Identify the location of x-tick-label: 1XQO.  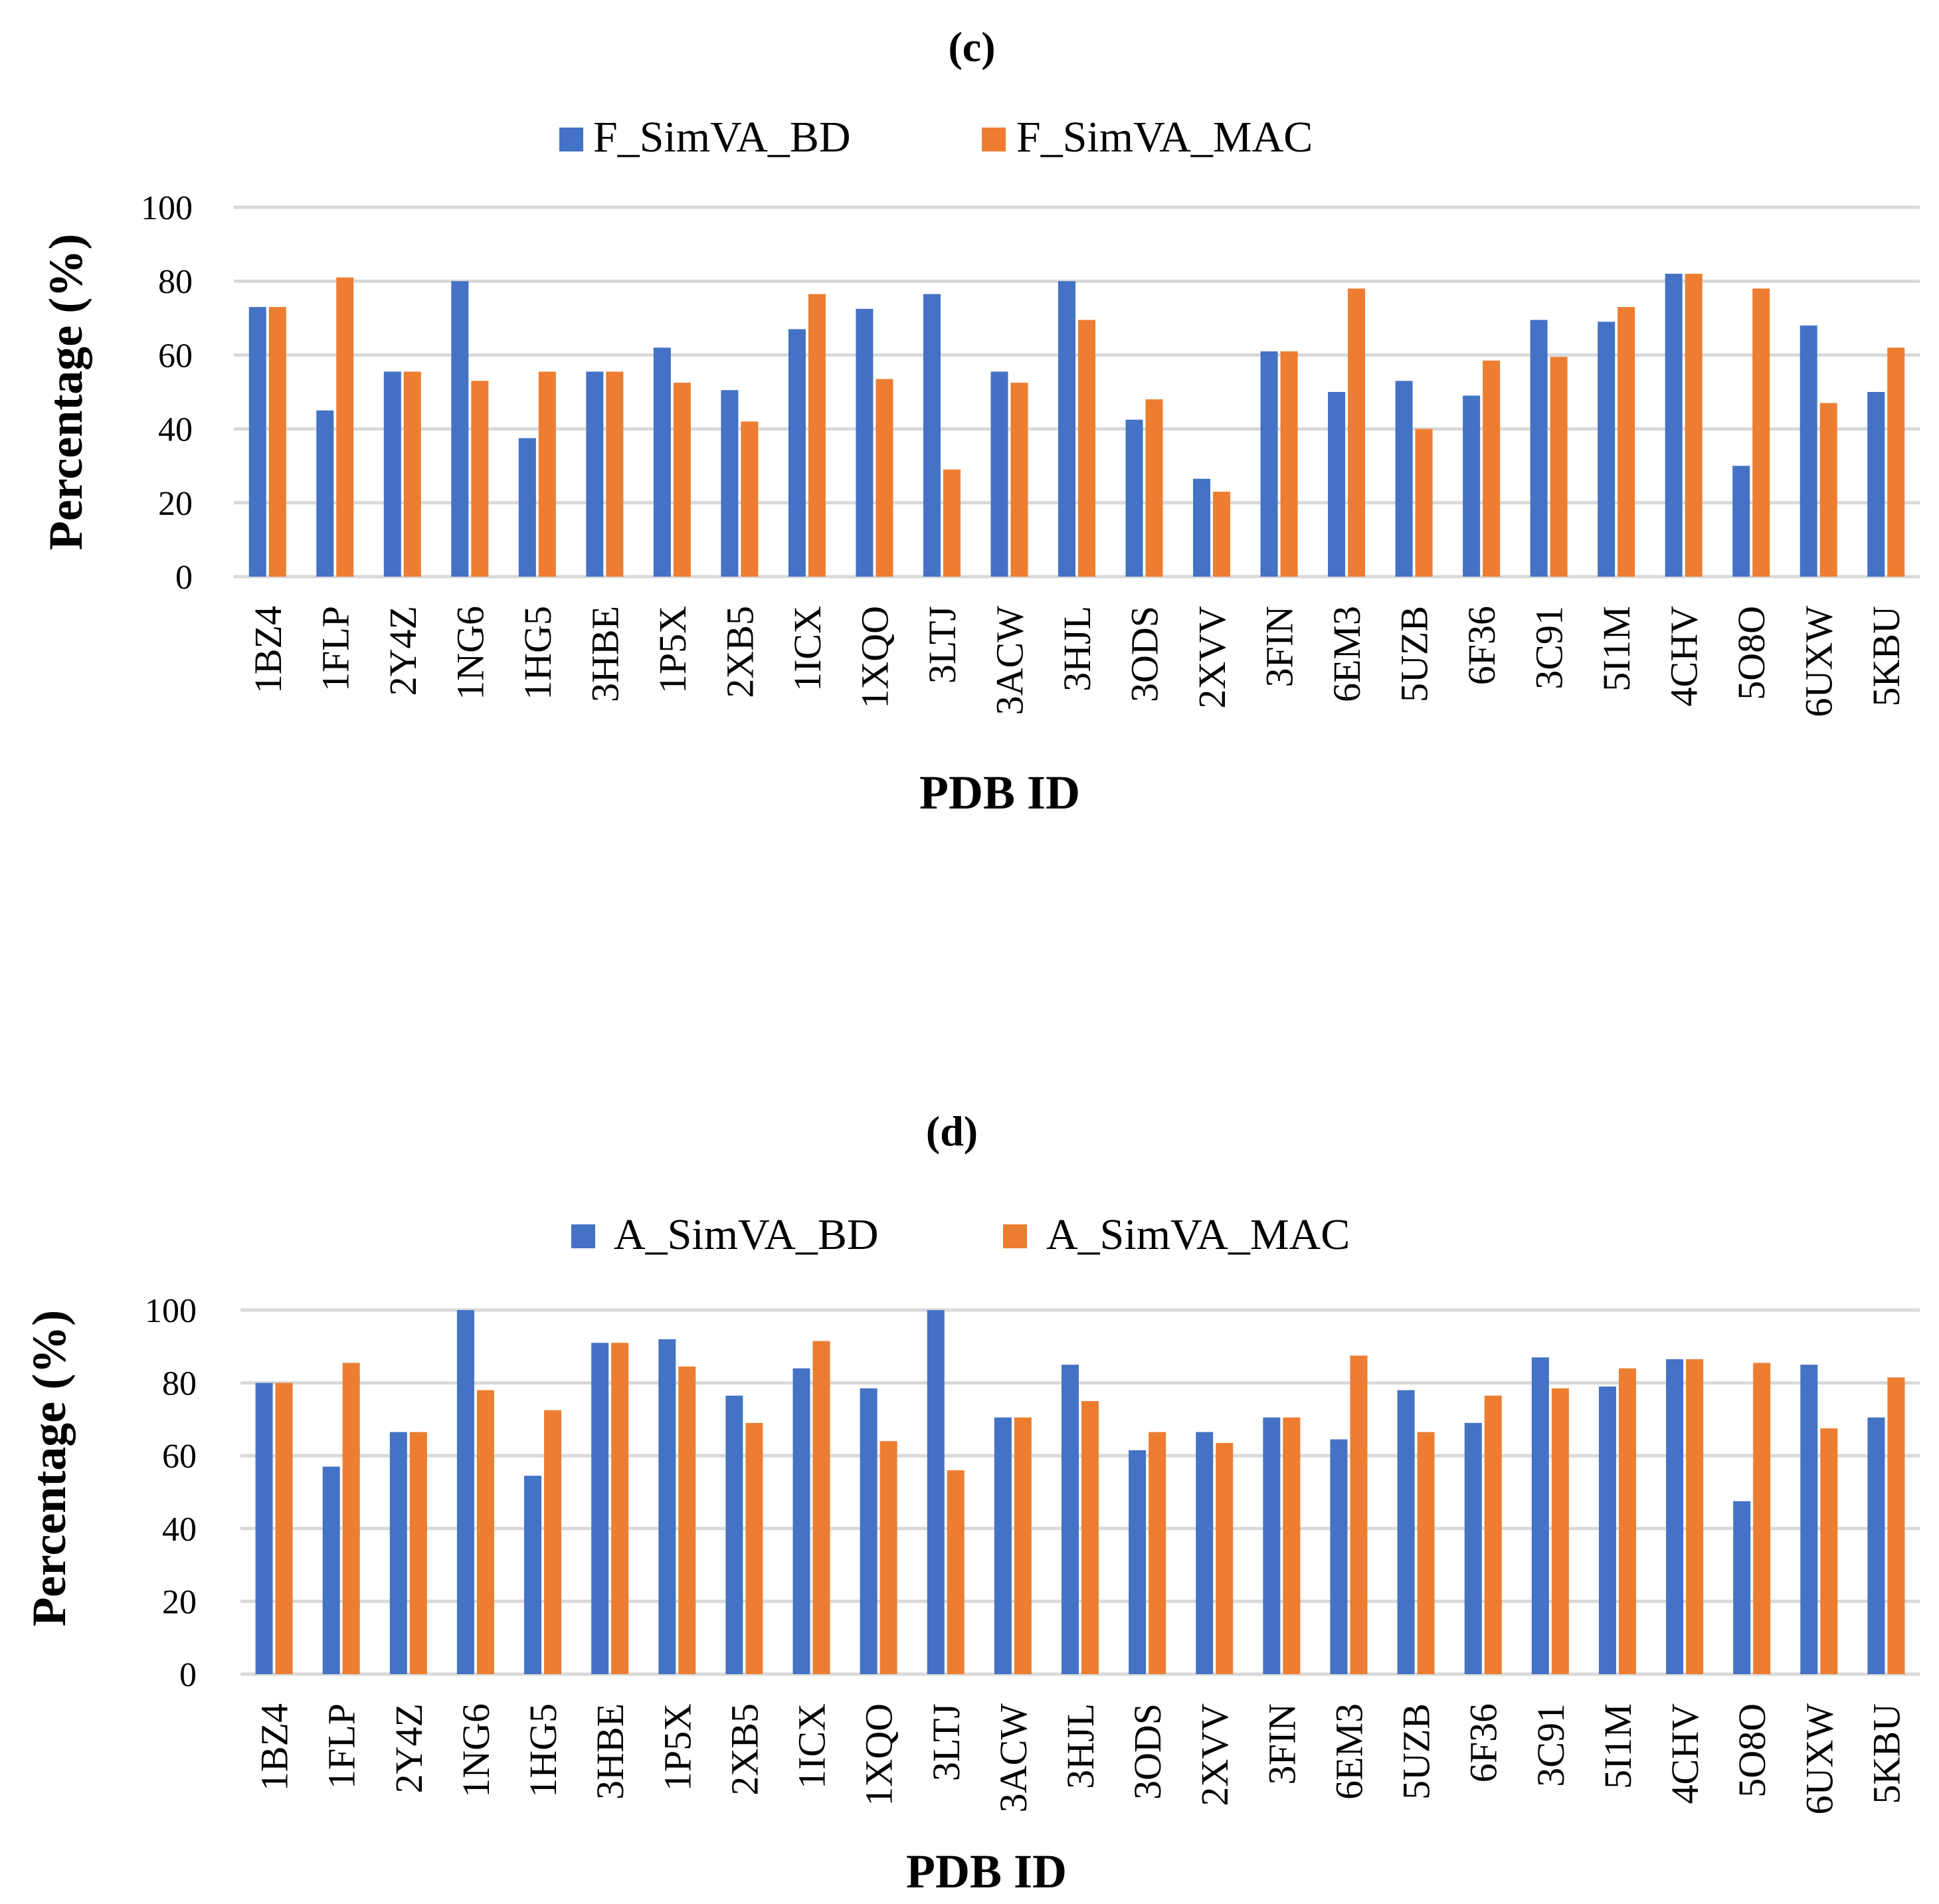
(874, 658).